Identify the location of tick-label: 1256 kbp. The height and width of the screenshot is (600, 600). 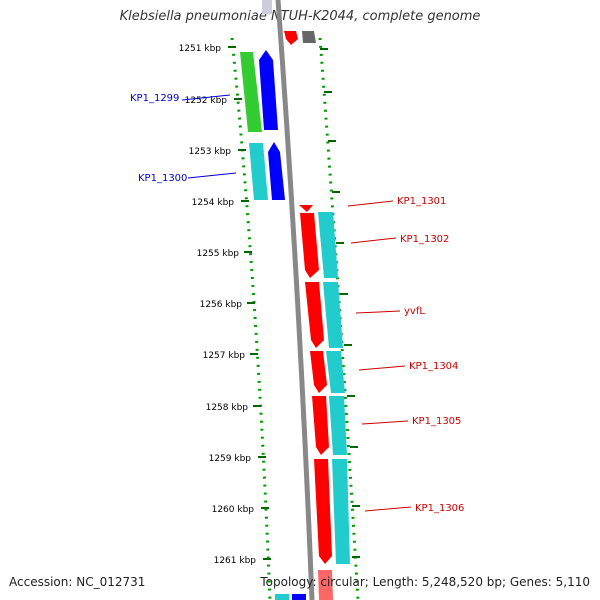
(221, 305).